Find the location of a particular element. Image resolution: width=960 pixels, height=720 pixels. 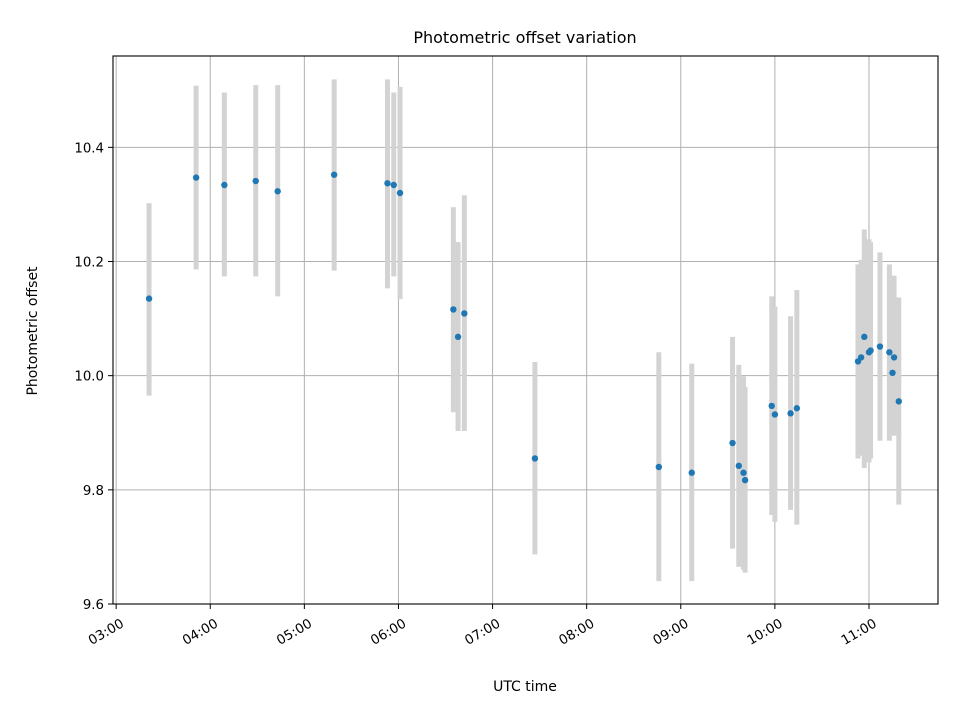

y-tick-label: 9.6 is located at coordinates (93, 605).